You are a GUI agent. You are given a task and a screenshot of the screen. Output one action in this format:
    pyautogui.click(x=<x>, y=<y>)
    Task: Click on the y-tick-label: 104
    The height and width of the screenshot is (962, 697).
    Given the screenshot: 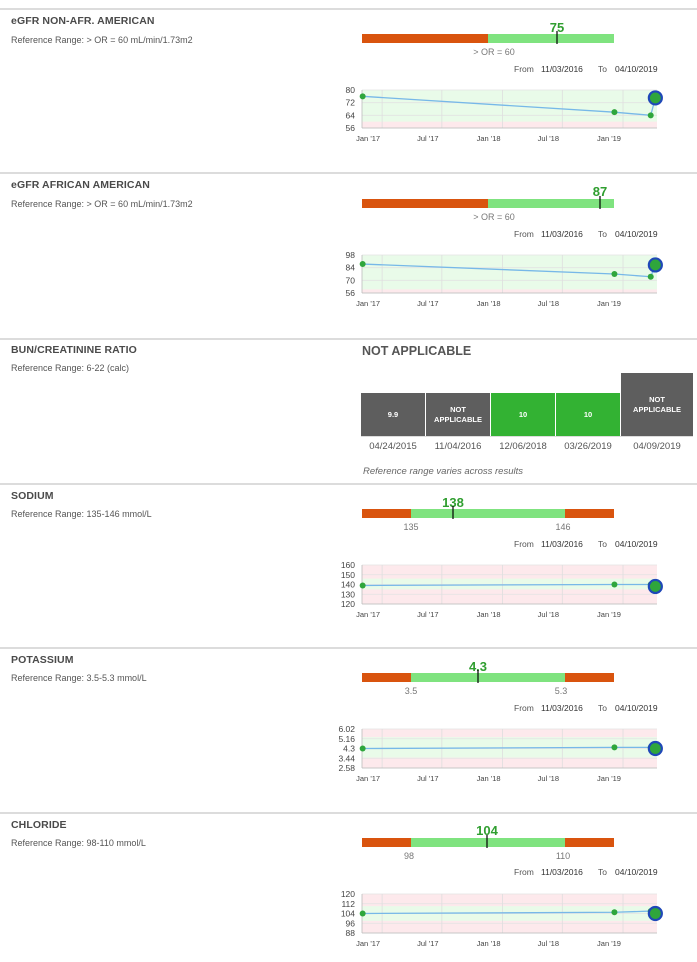 What is the action you would take?
    pyautogui.click(x=348, y=914)
    